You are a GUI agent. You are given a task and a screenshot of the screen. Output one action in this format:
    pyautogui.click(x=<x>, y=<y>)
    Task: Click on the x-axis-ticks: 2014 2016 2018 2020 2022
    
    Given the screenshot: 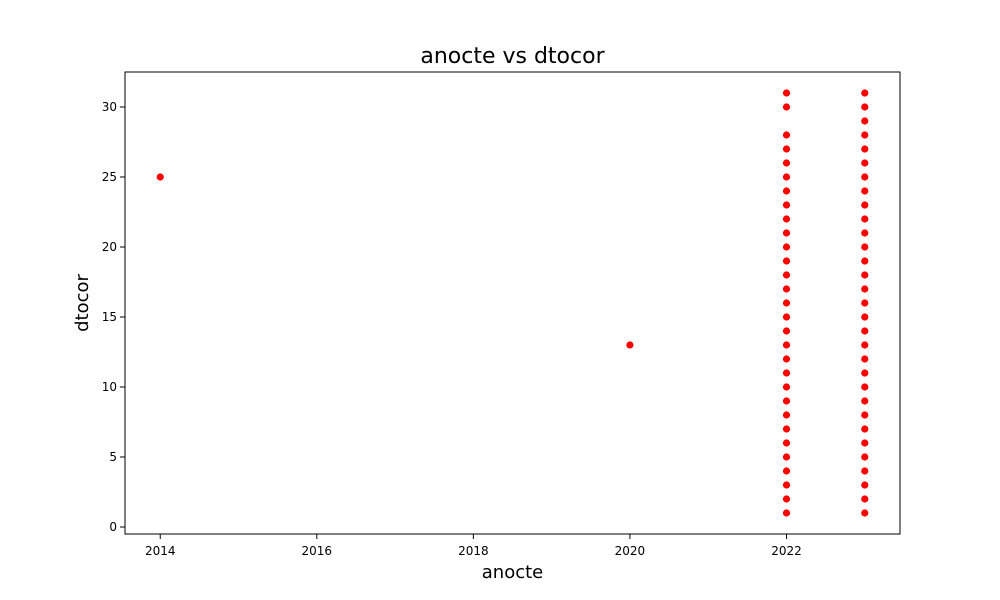 What is the action you would take?
    pyautogui.click(x=473, y=546)
    